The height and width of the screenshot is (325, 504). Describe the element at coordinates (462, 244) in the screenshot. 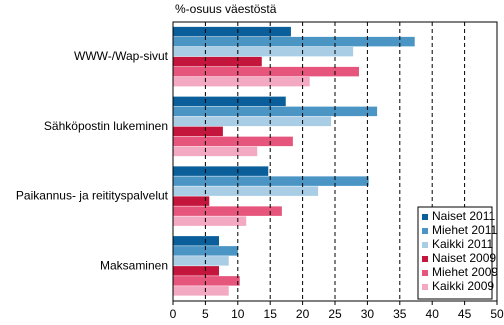

I see `legend-label: Kaikki 2011` at that location.